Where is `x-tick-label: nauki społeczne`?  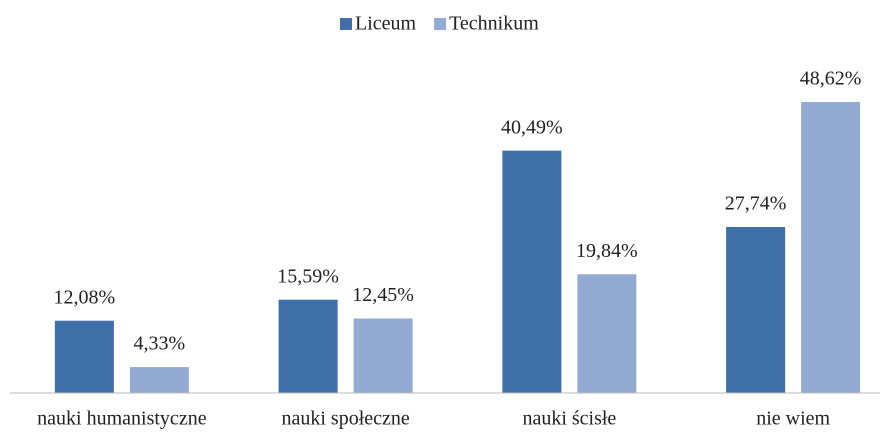 x-tick-label: nauki społeczne is located at coordinates (345, 419).